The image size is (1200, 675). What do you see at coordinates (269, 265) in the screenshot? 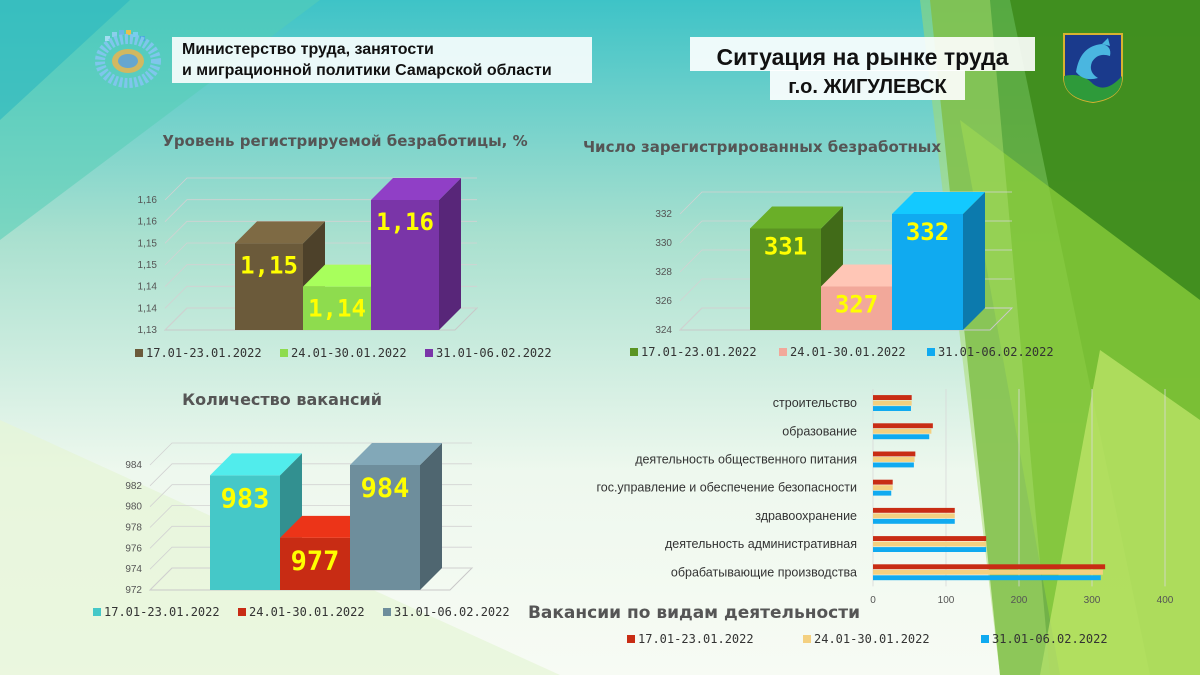
I see `data-label: 1,15` at bounding box center [269, 265].